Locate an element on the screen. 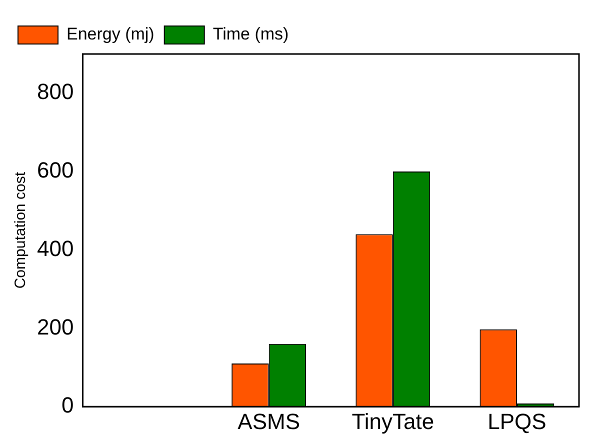 This screenshot has width=597, height=447. y-tick-label: 600 is located at coordinates (55, 170).